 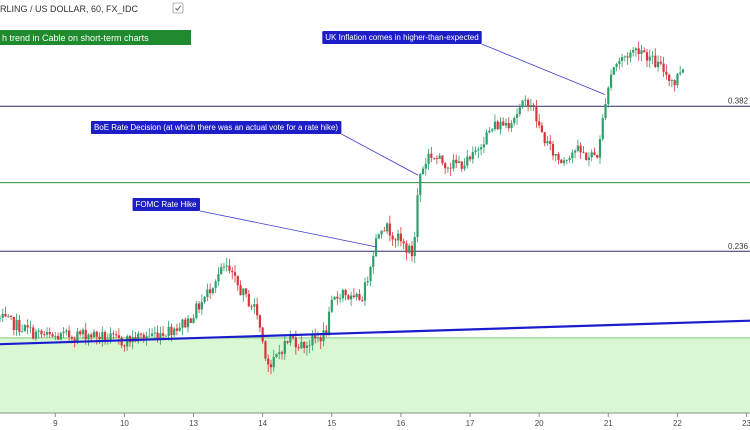 I want to click on visibility-toggle-icon, so click(x=178, y=8).